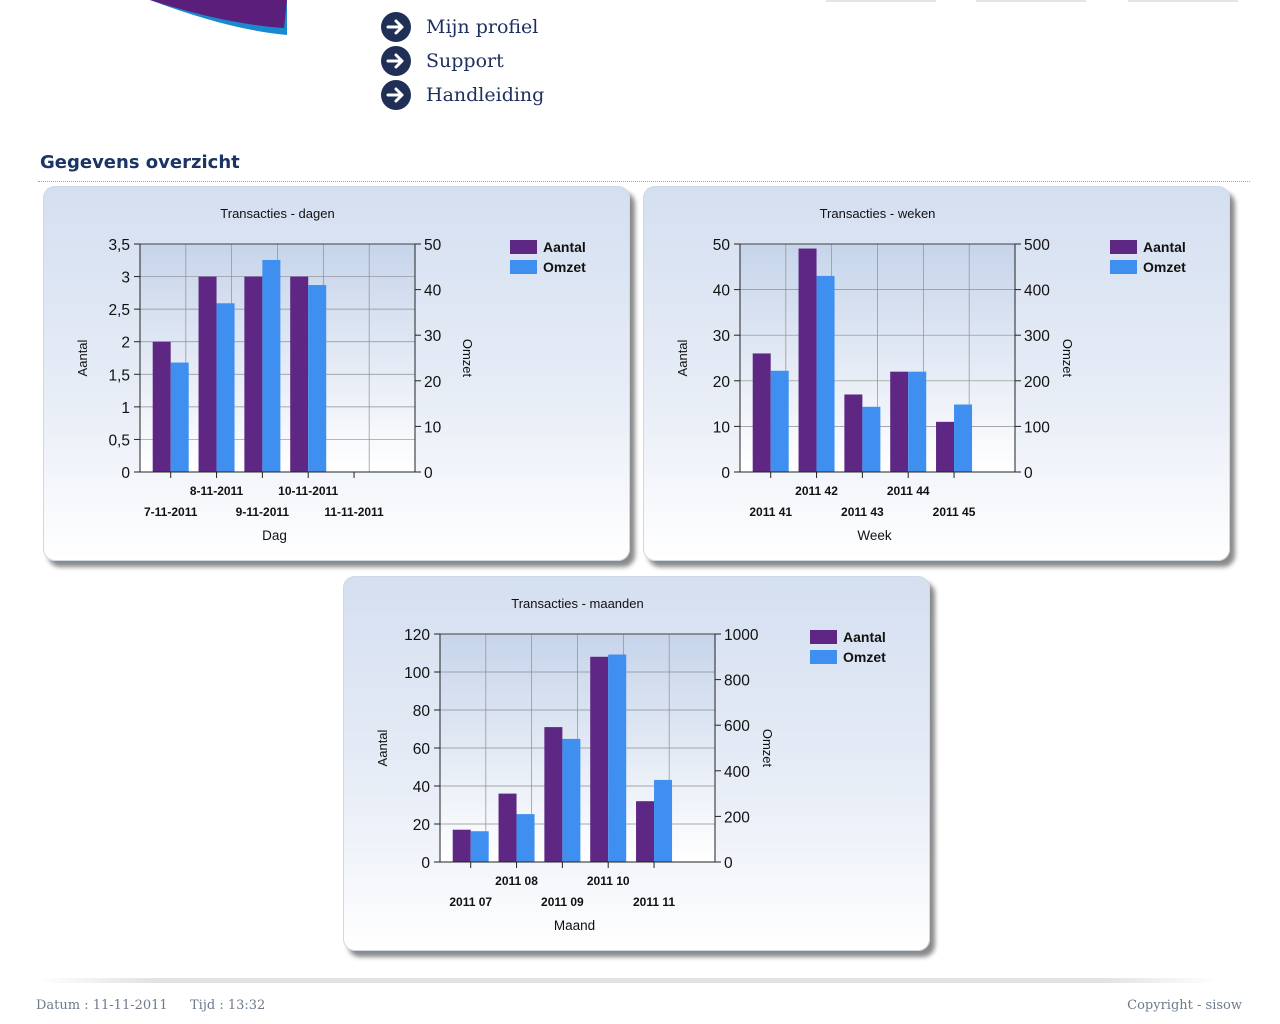  Describe the element at coordinates (1037, 245) in the screenshot. I see `y2-tick-label: 500` at that location.